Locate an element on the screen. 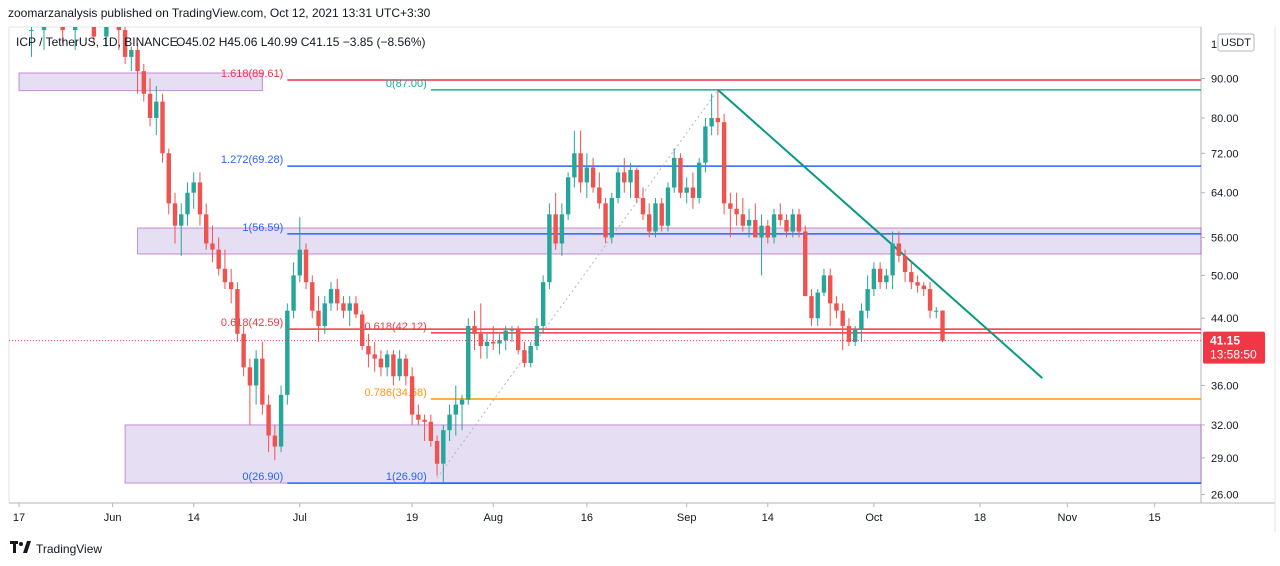 This screenshot has height=566, width=1280. support-zone-bottom is located at coordinates (663, 454).